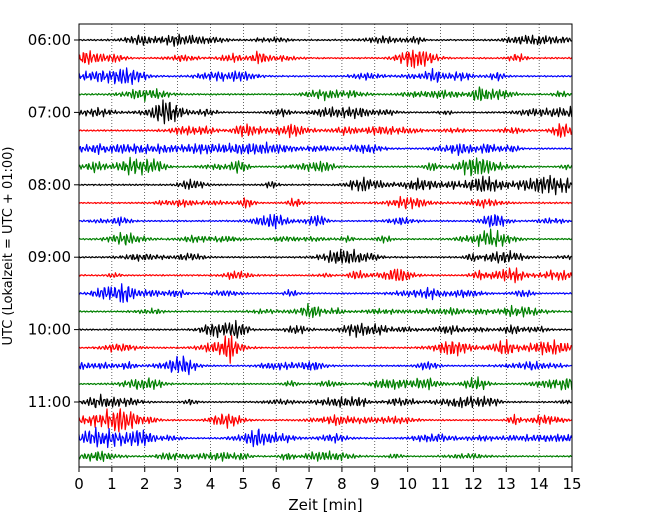  What do you see at coordinates (178, 484) in the screenshot?
I see `x-tick-label: 3` at bounding box center [178, 484].